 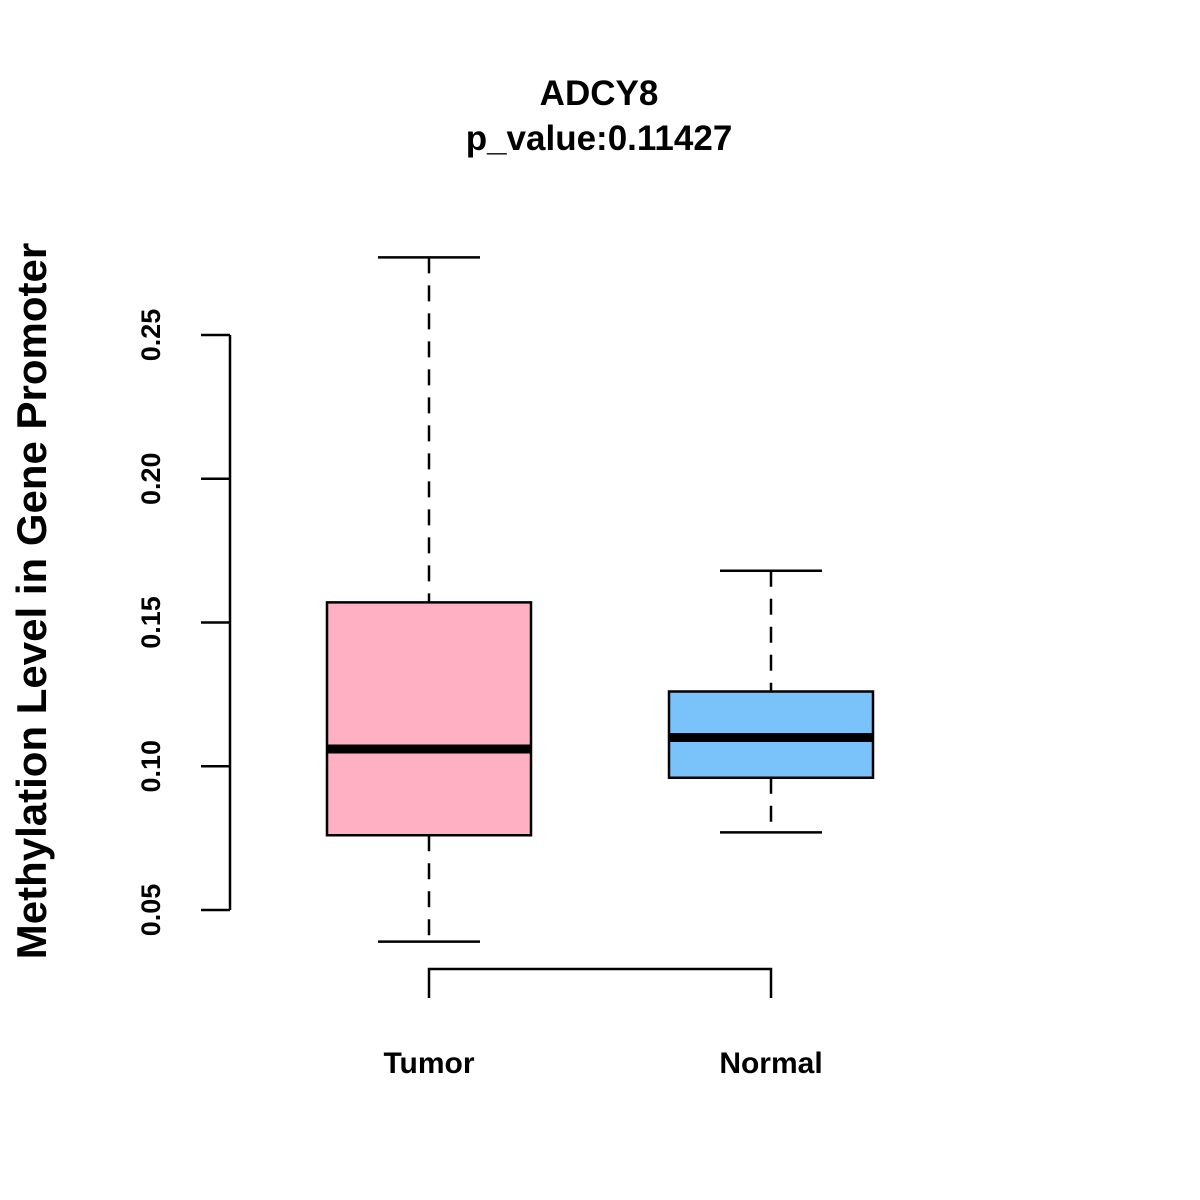 What do you see at coordinates (151, 335) in the screenshot?
I see `y-tick-label: 0.25` at bounding box center [151, 335].